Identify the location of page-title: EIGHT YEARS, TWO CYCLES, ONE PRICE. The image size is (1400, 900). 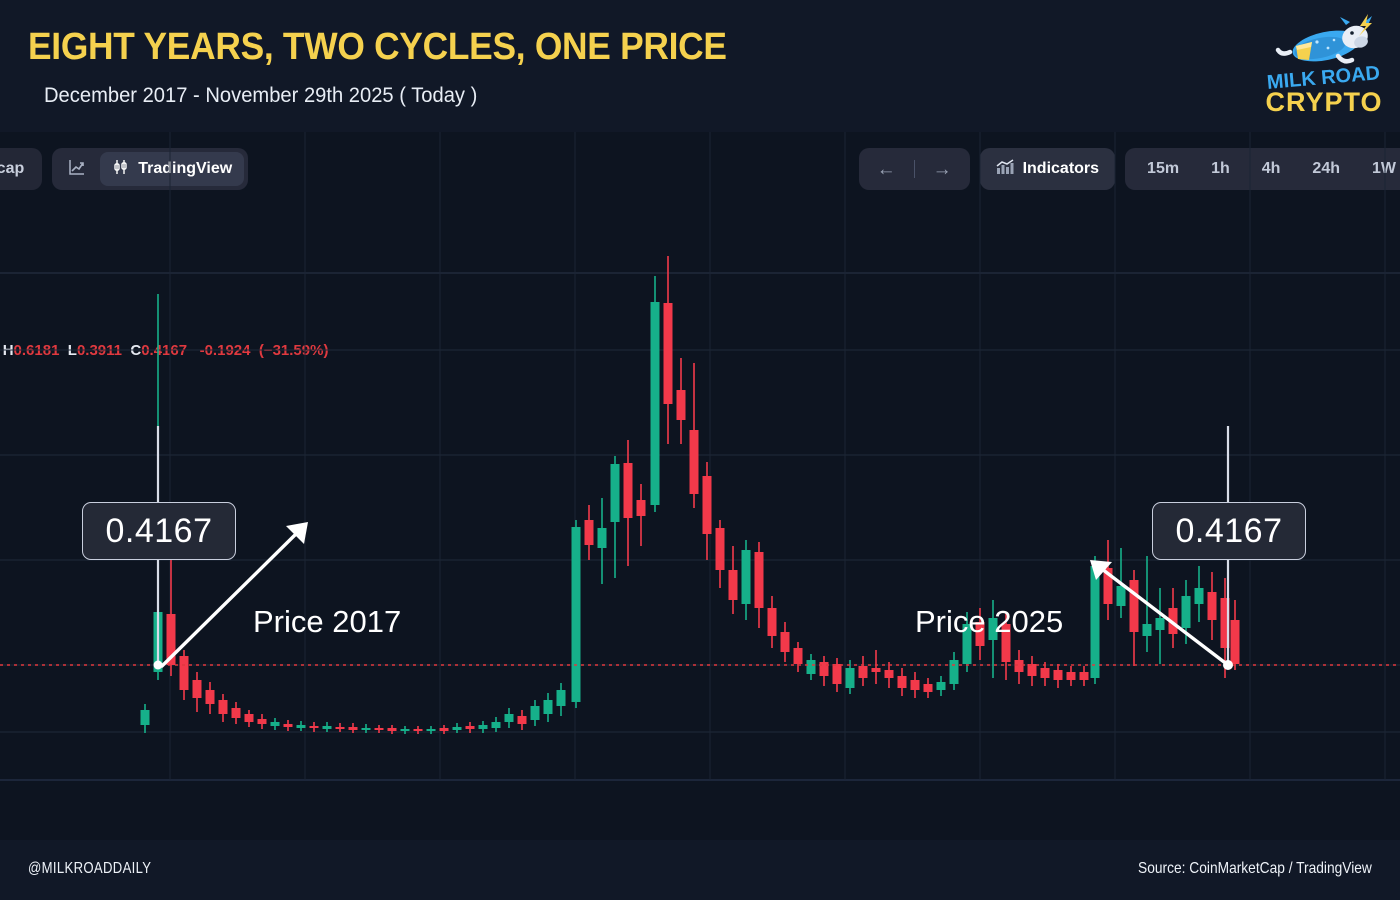
(377, 47).